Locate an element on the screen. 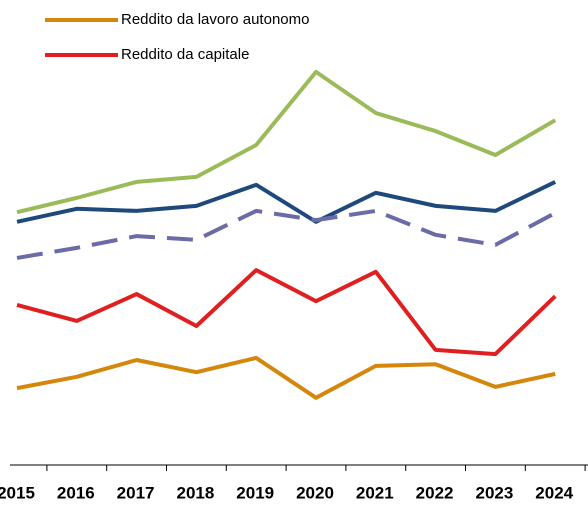 This screenshot has height=508, width=588. x-tick-label: 2022 is located at coordinates (435, 492).